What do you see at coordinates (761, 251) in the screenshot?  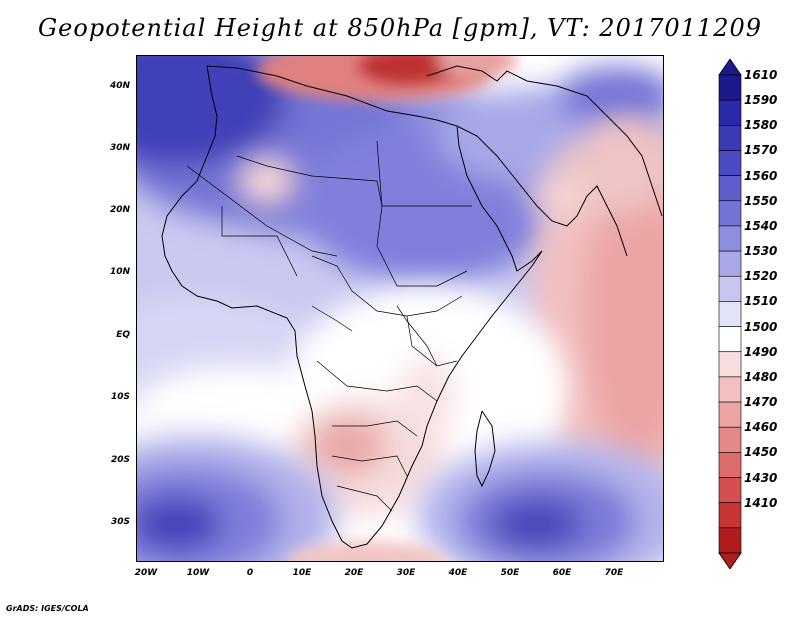 I see `colorbar-label: 1530` at bounding box center [761, 251].